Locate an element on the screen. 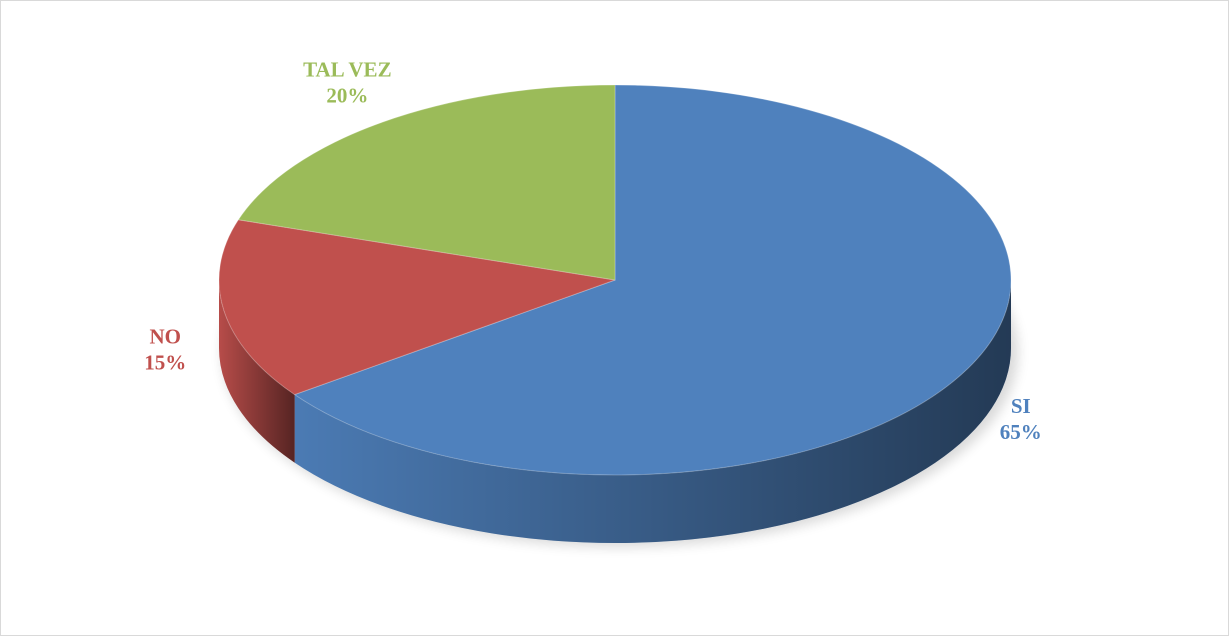 The width and height of the screenshot is (1229, 636). side-shade is located at coordinates (257, 371).